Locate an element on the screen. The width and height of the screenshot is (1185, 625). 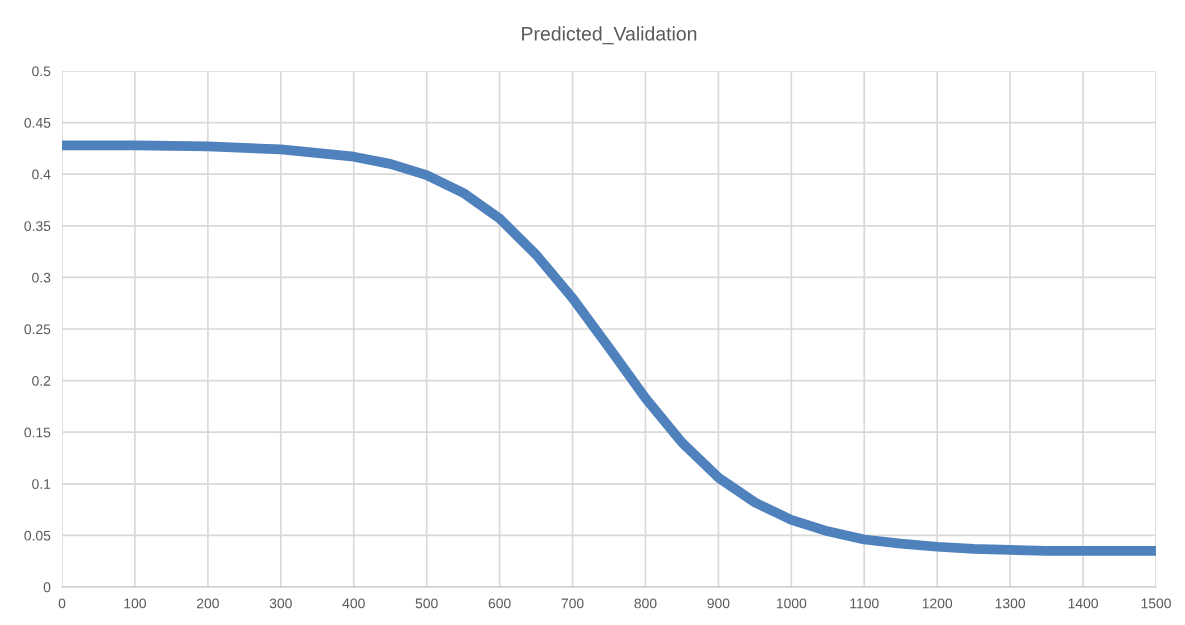
y-tick-label: 0.3 is located at coordinates (41, 277).